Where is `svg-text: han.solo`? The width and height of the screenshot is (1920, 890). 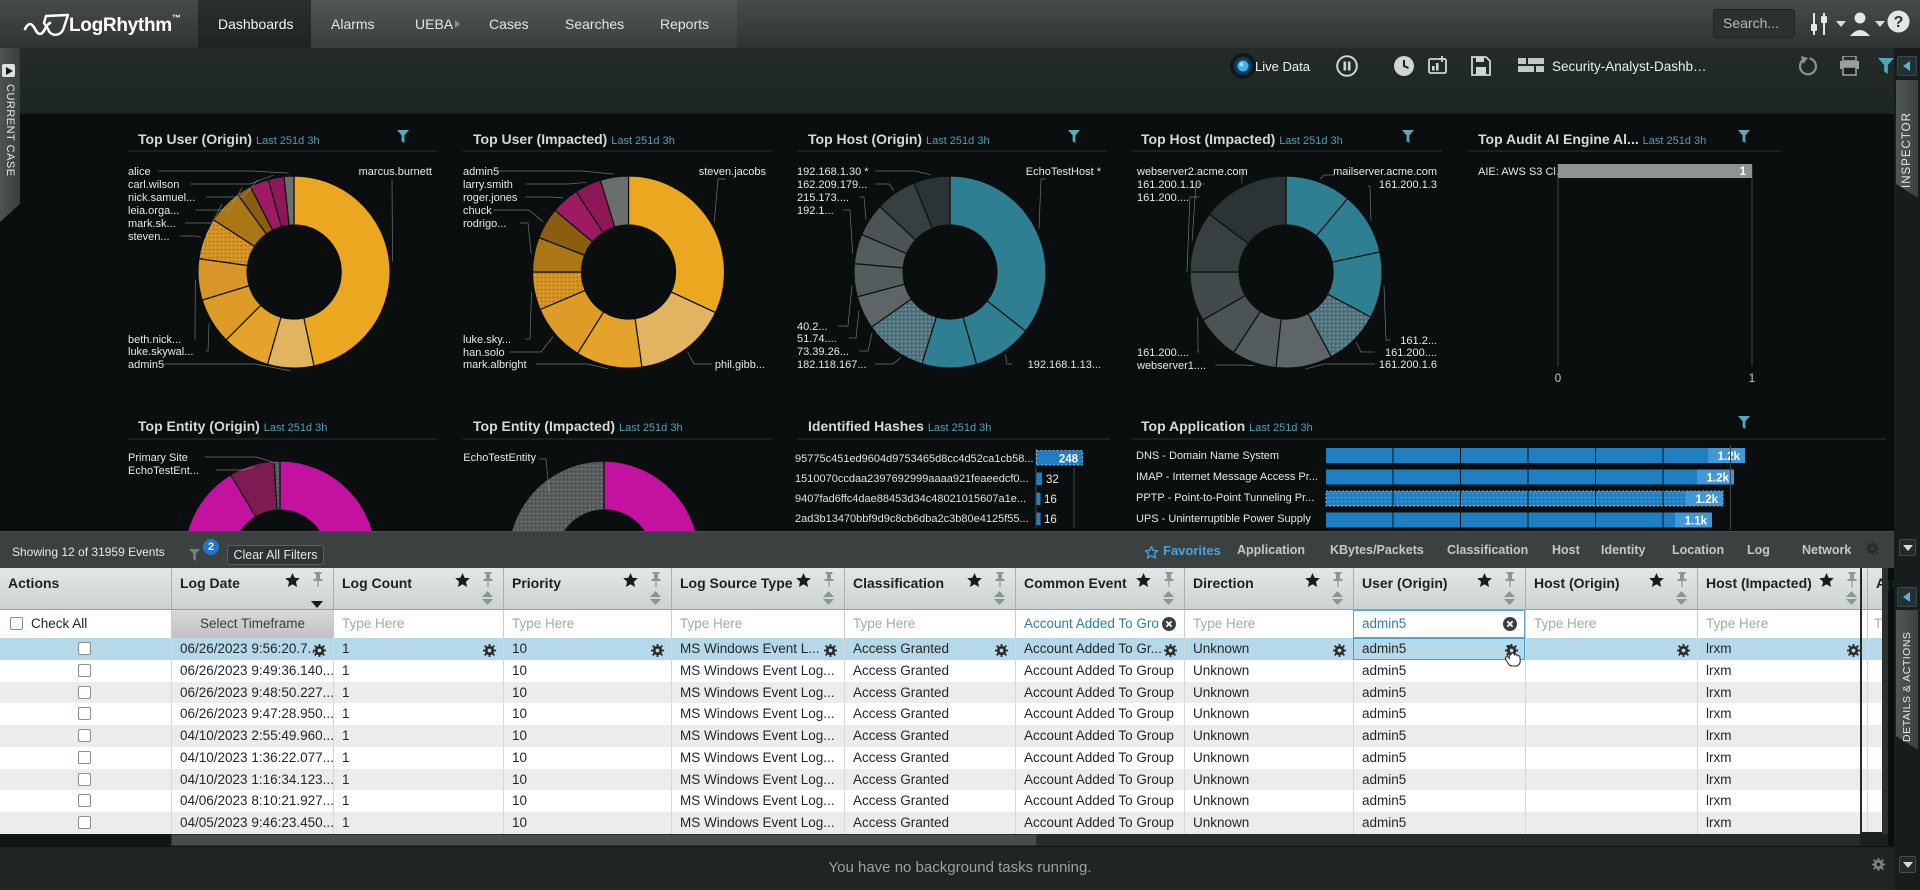 svg-text: han.solo is located at coordinates (484, 353).